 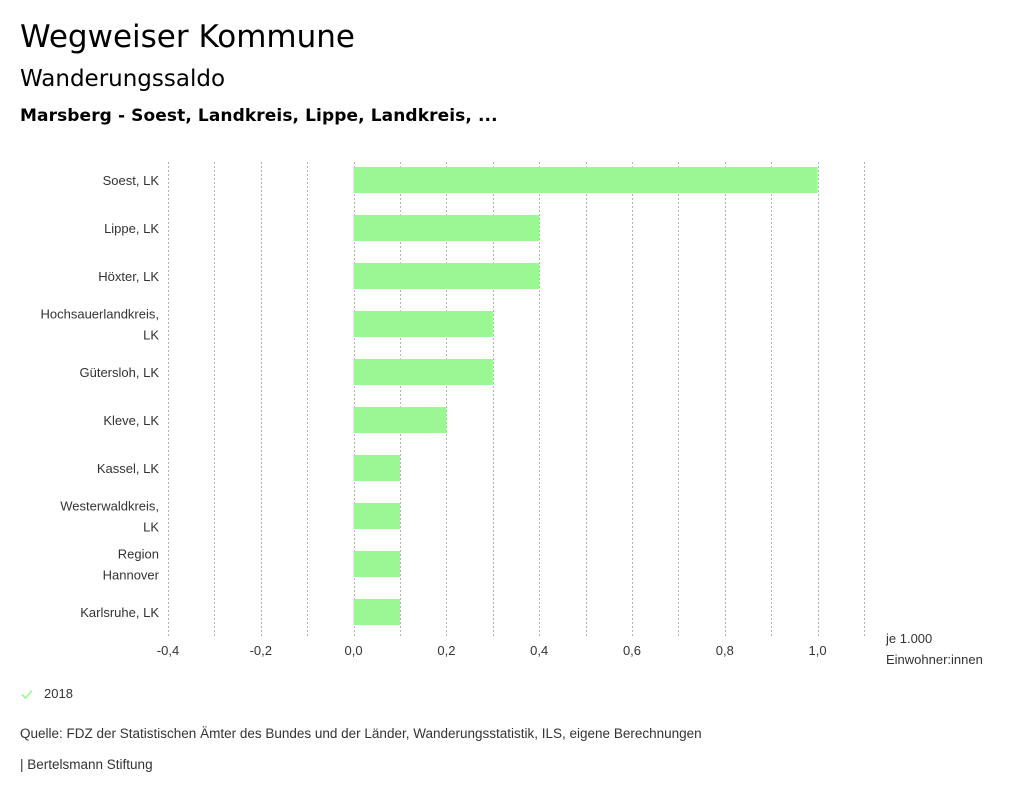 What do you see at coordinates (934, 649) in the screenshot?
I see `x-axis-label: je 1.000 Einwohner:innen` at bounding box center [934, 649].